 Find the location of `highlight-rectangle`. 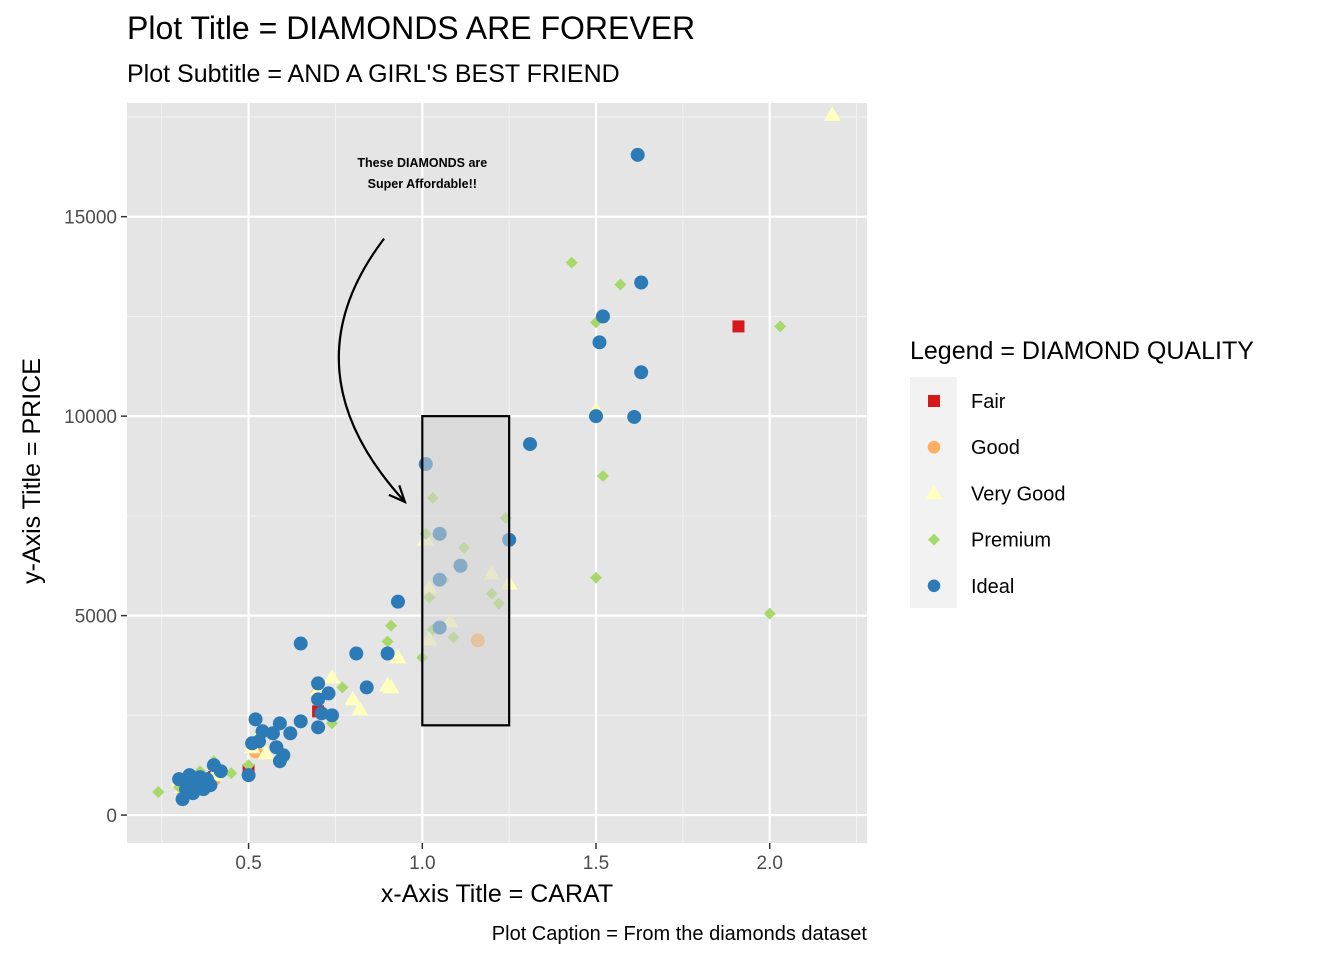

highlight-rectangle is located at coordinates (465, 570).